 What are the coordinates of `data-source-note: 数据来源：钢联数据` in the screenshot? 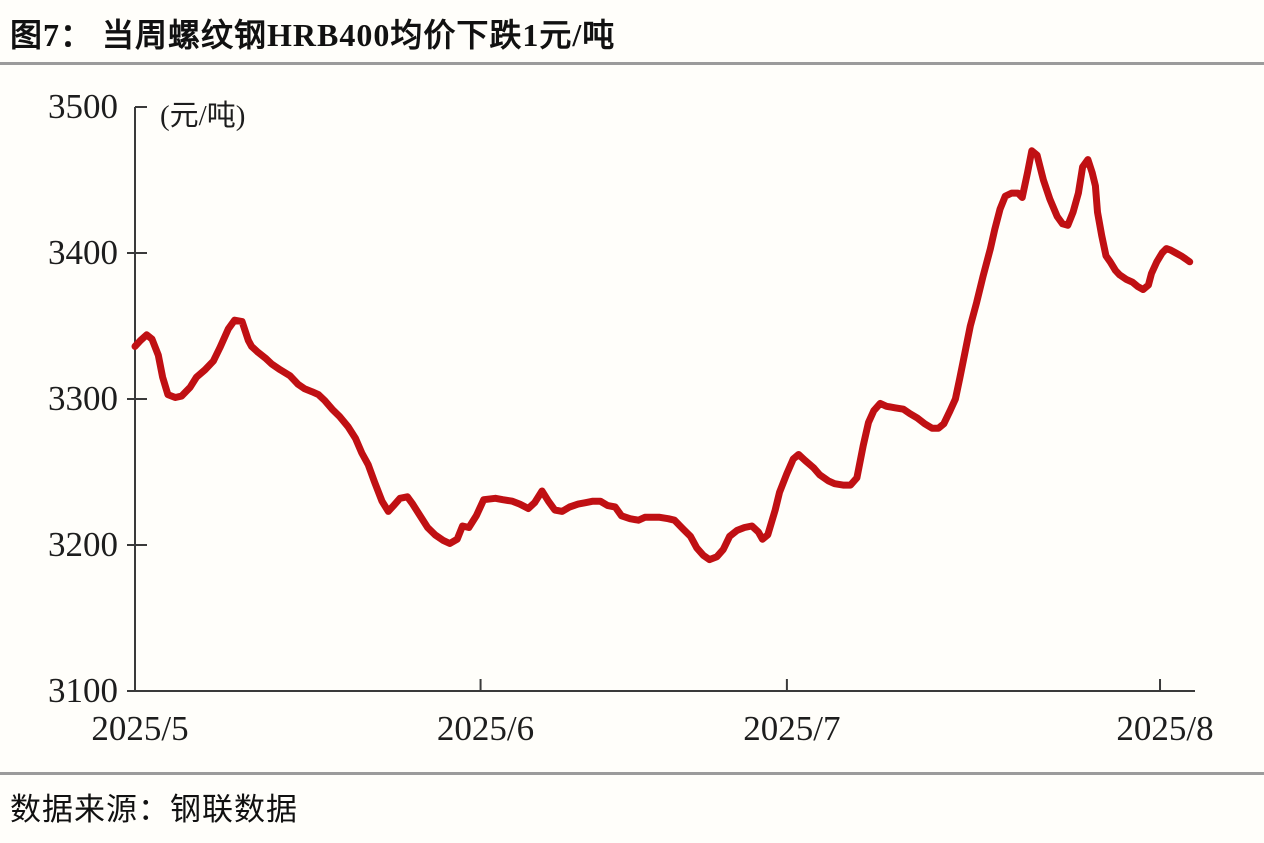 It's located at (154, 809).